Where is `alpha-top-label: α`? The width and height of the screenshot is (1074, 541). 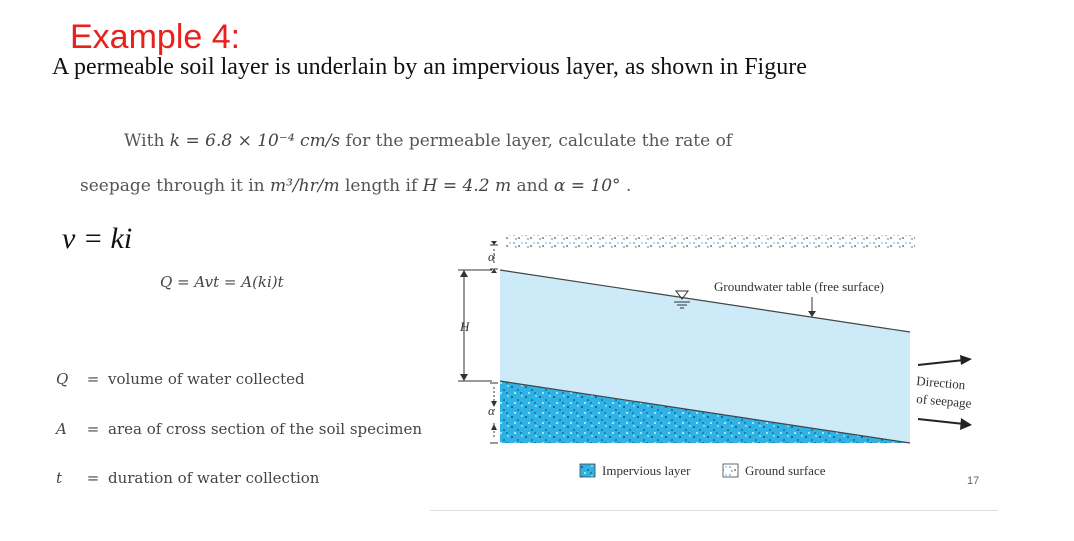
alpha-top-label: α is located at coordinates (492, 256).